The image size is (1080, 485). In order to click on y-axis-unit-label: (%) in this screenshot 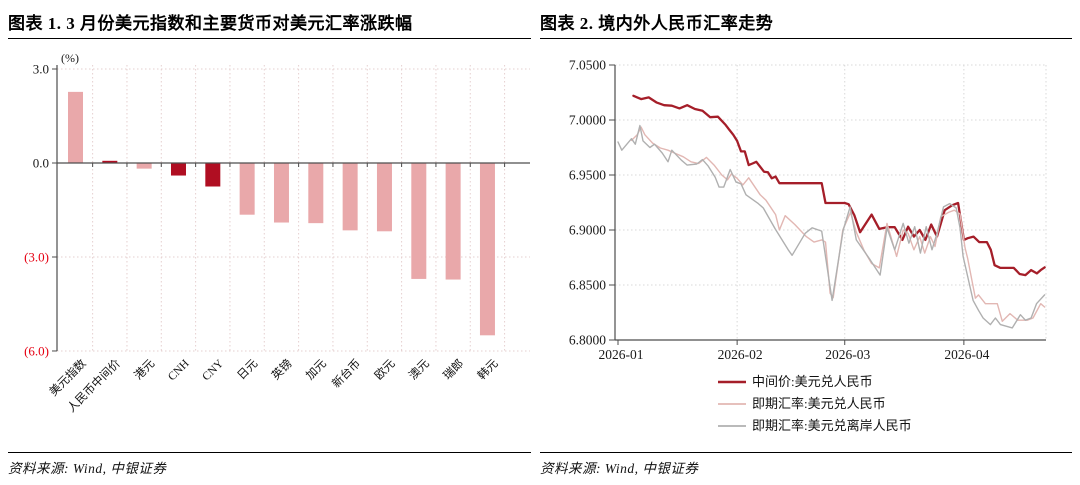, I will do `click(70, 58)`.